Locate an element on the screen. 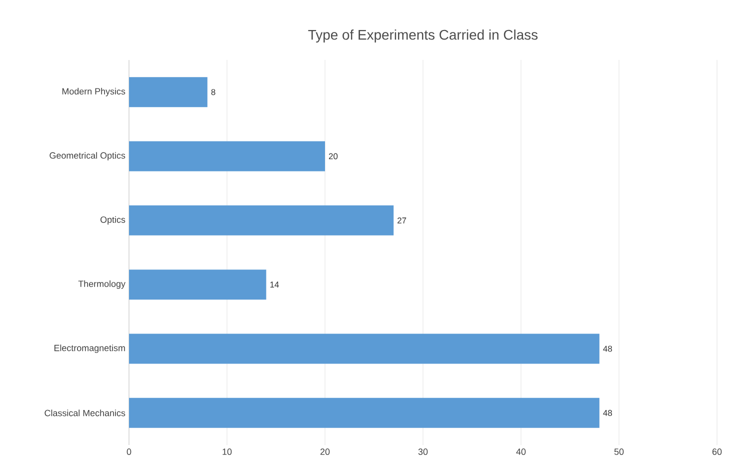 This screenshot has width=737, height=475. x-tick-label: 40 is located at coordinates (521, 451).